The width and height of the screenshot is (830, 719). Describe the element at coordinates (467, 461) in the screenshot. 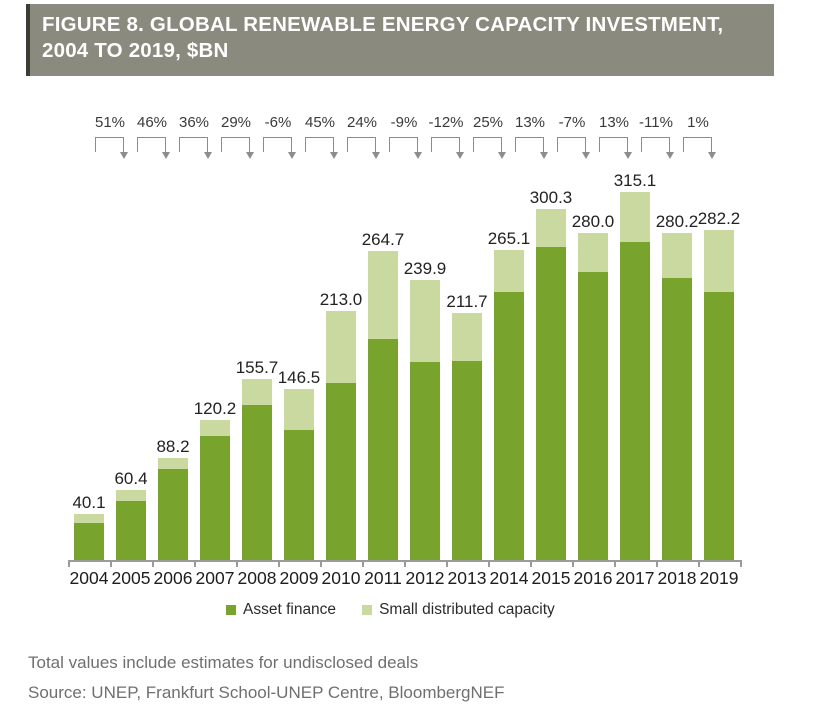

I see `bar-asset-finance-2013` at that location.